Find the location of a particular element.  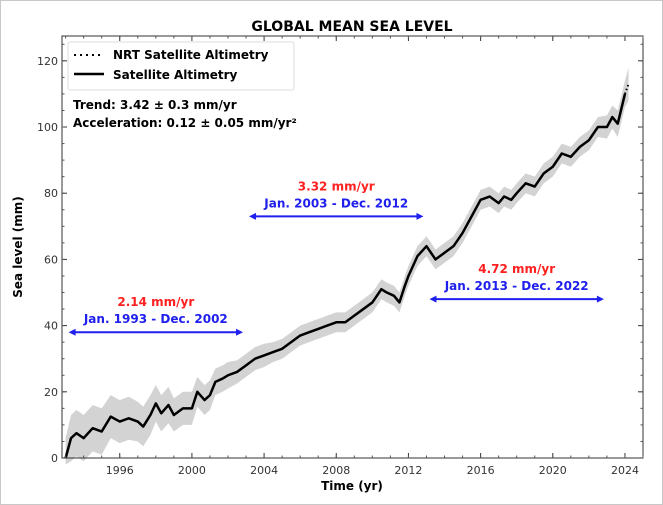

x-axis-label: Time (yr) is located at coordinates (352, 486).